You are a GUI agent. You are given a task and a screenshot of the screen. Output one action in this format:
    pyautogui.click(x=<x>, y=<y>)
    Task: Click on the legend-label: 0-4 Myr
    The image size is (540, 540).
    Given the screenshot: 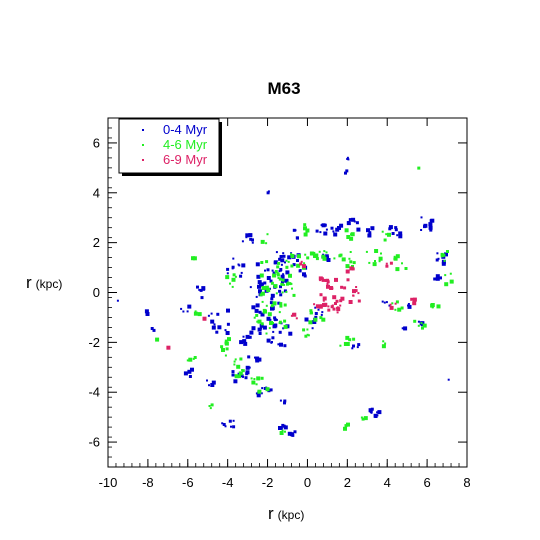 What is the action you would take?
    pyautogui.click(x=185, y=129)
    